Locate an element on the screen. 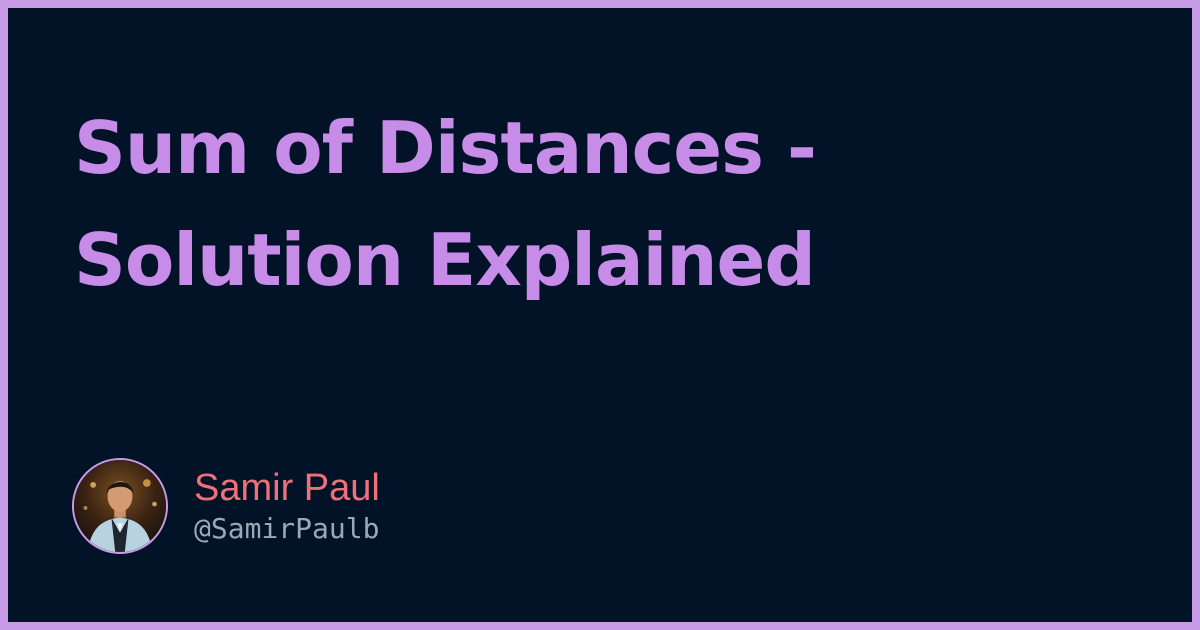  avatar is located at coordinates (120, 506).